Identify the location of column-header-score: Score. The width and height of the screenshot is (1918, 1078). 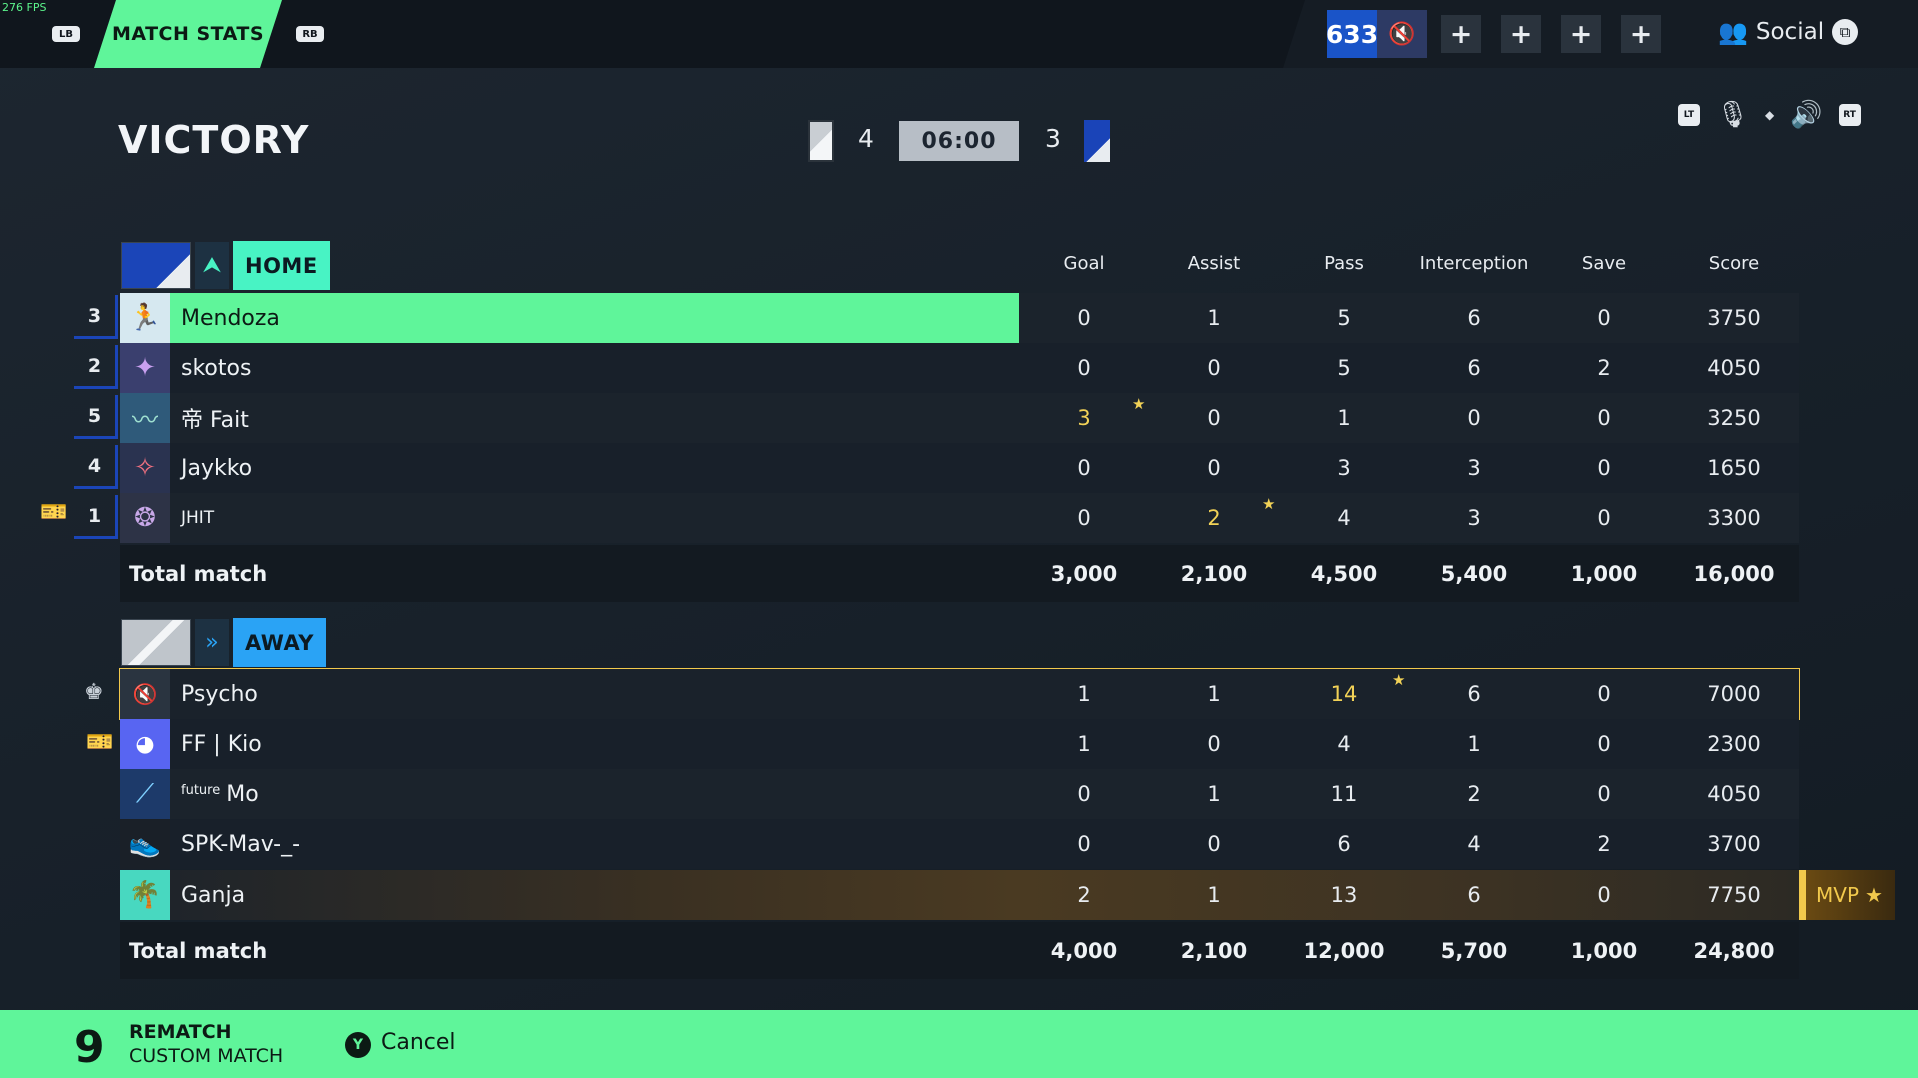
(1734, 263).